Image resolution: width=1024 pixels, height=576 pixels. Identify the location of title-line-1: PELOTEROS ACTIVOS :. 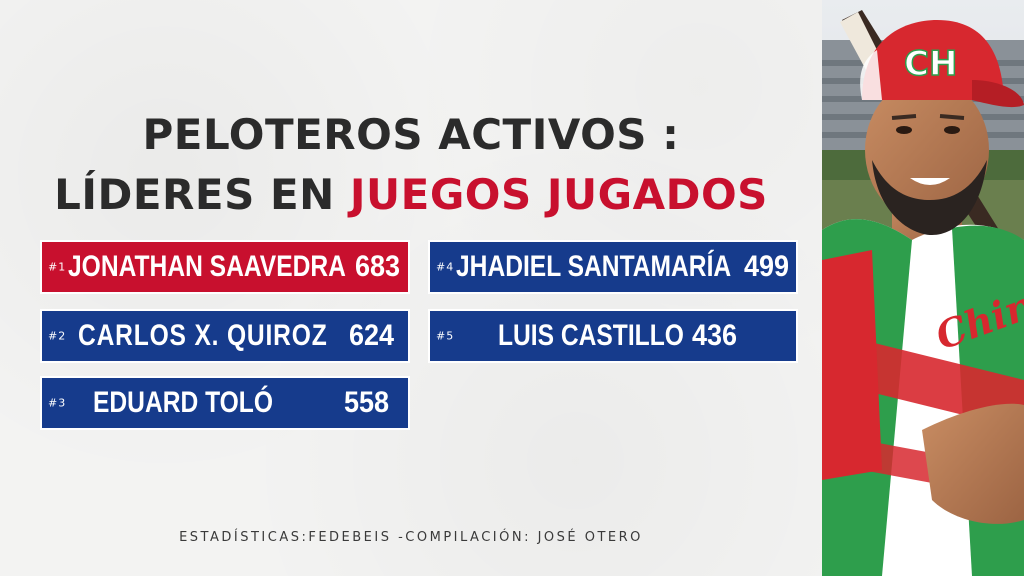
(411, 134).